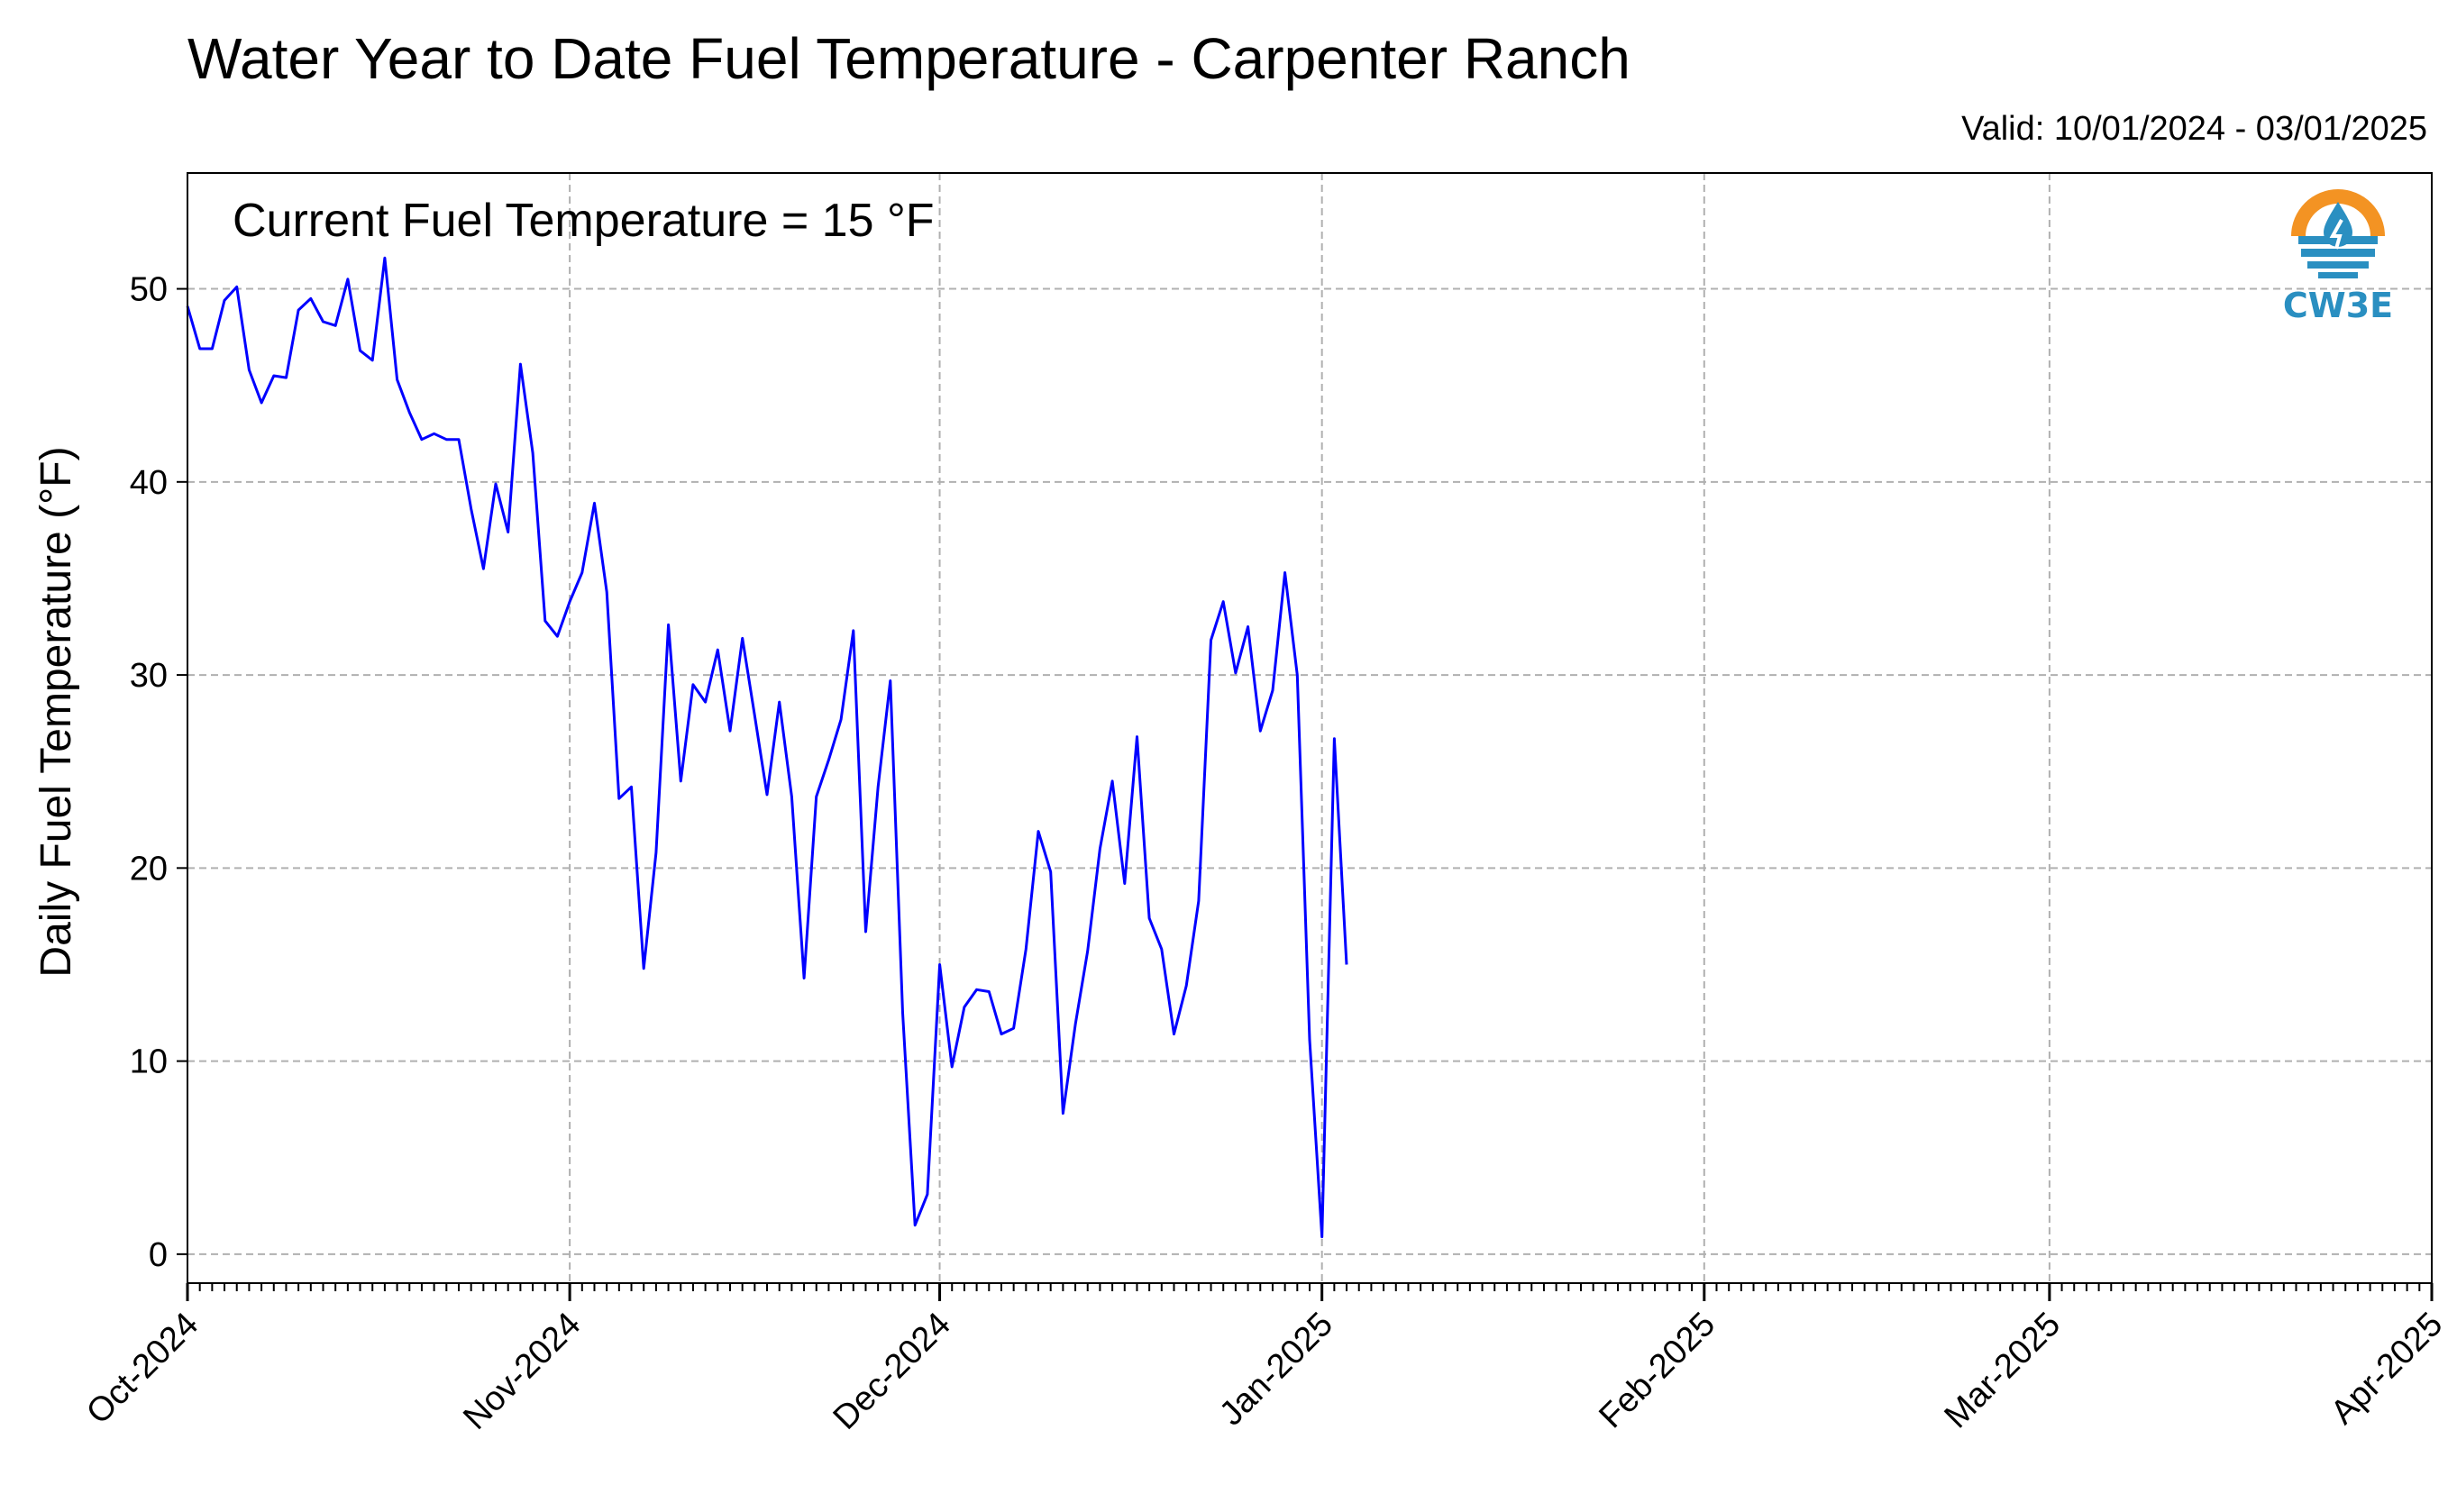  I want to click on water-drop-logo-icon, so click(2338, 237).